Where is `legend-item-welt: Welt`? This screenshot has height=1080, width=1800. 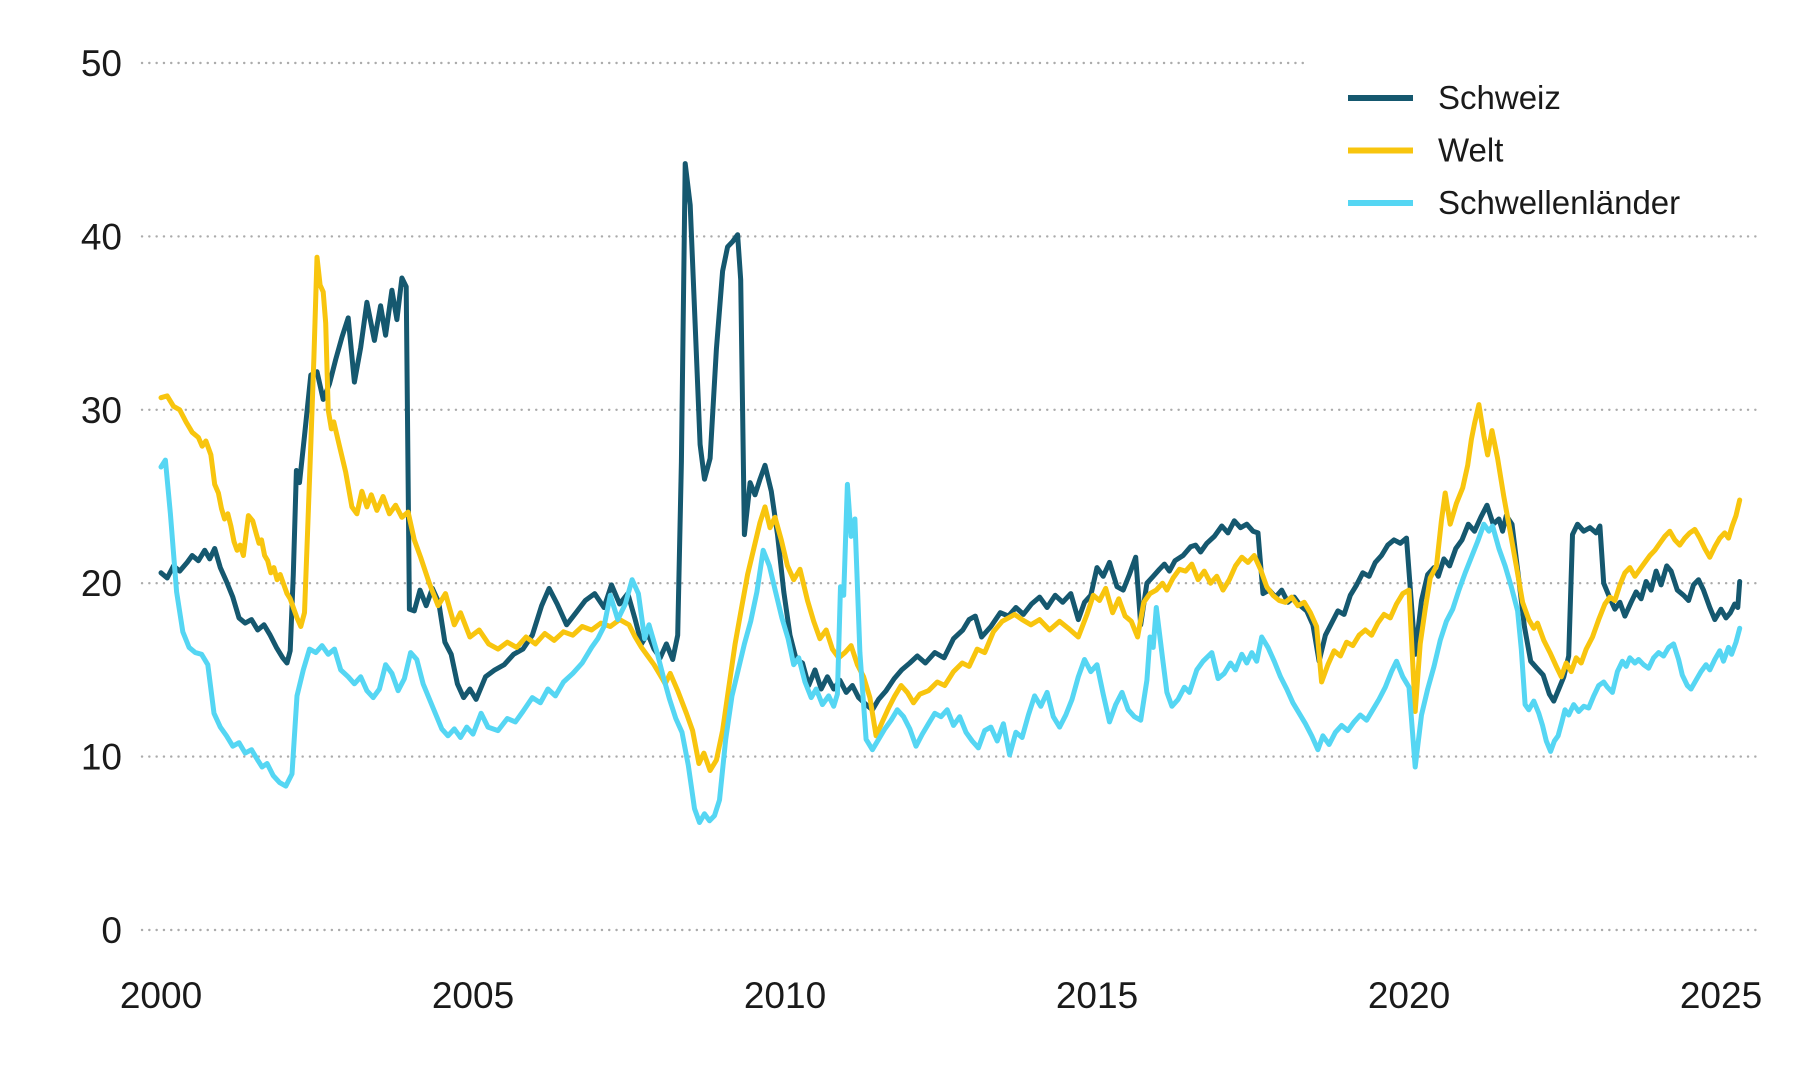
legend-item-welt: Welt is located at coordinates (1425, 150).